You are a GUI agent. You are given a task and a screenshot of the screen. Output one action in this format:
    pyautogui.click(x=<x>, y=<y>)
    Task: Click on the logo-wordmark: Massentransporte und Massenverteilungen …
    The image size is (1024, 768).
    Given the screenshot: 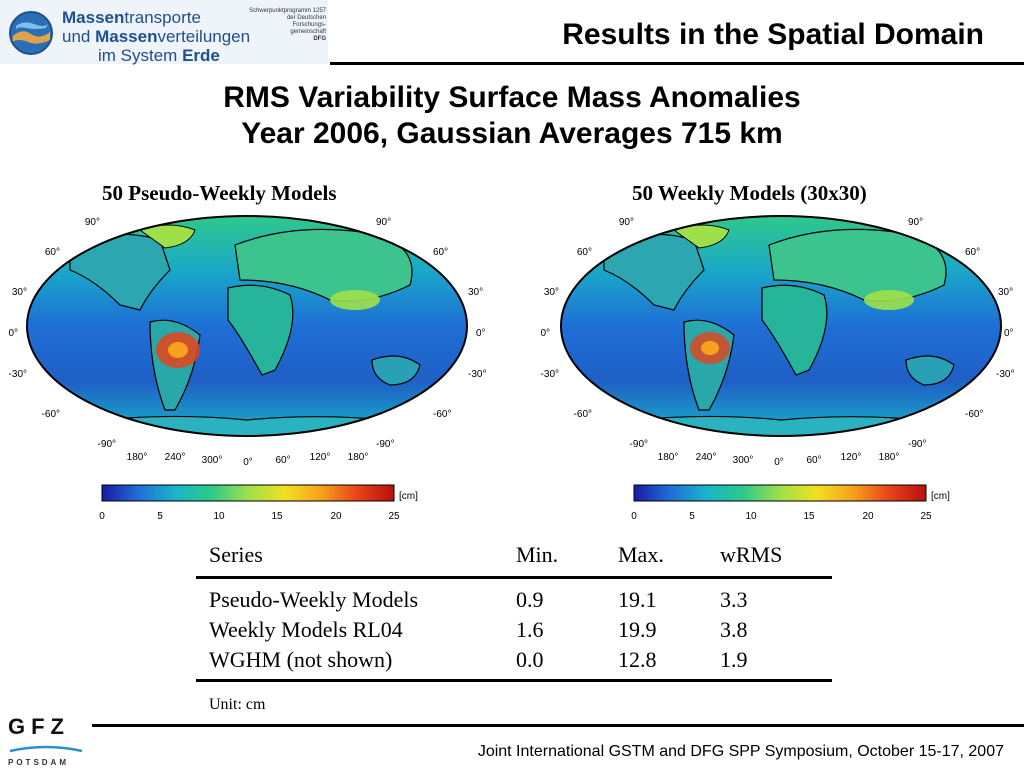 What is the action you would take?
    pyautogui.click(x=156, y=36)
    